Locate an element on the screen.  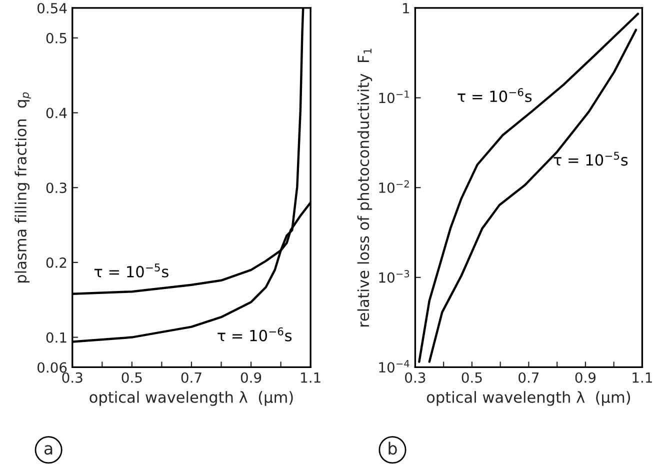
y-tick-label: 0.3 is located at coordinates (56, 188).